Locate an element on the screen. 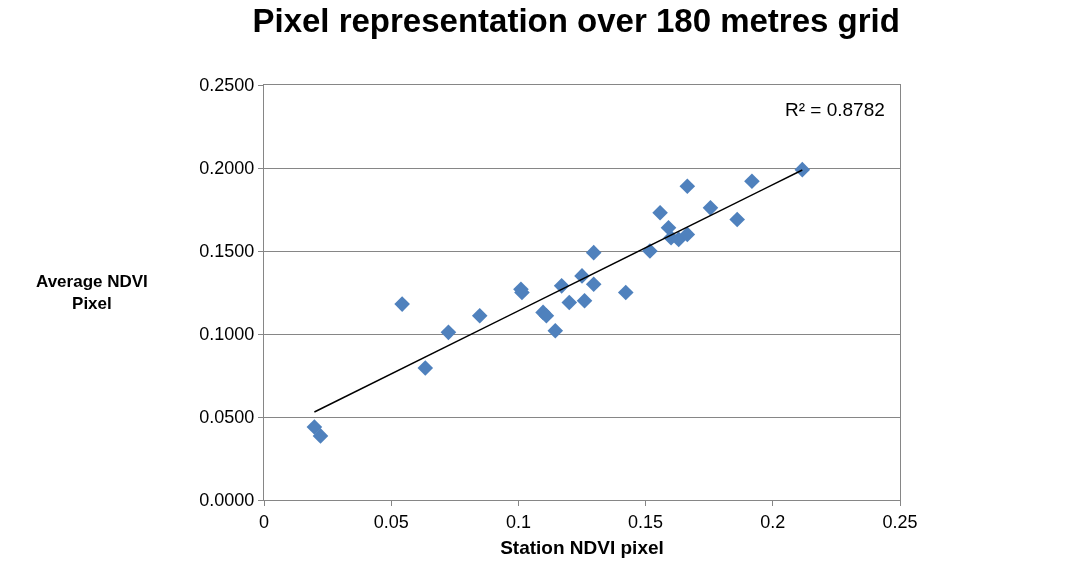  annotation: R² = 0.8782 is located at coordinates (835, 109).